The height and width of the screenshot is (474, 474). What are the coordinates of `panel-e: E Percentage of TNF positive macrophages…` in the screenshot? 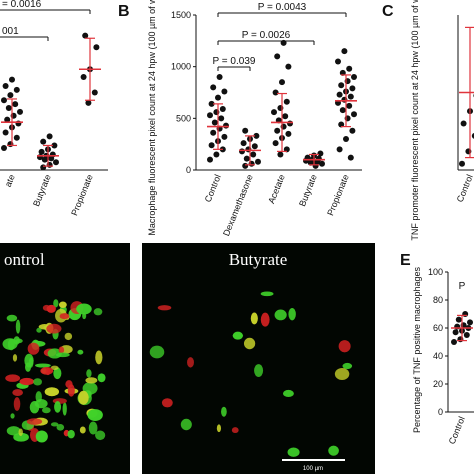 It's located at (437, 349).